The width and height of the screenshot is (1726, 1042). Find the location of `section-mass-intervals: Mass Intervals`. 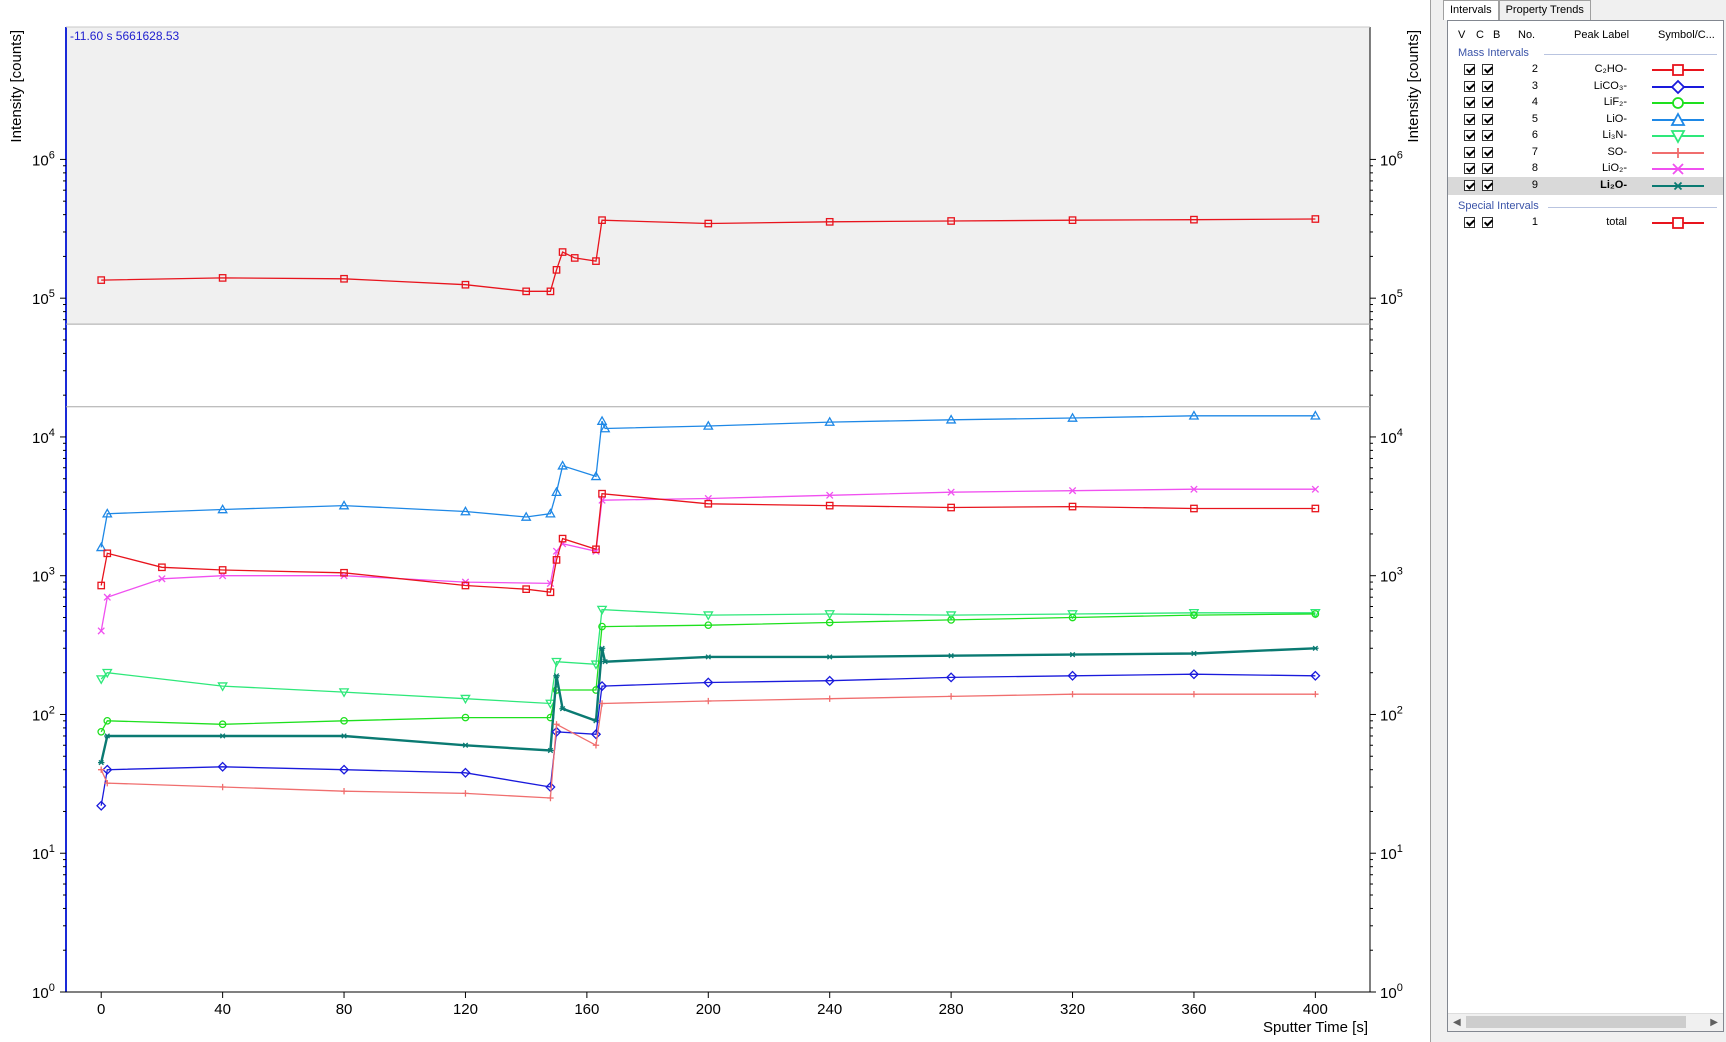

section-mass-intervals: Mass Intervals is located at coordinates (1493, 53).